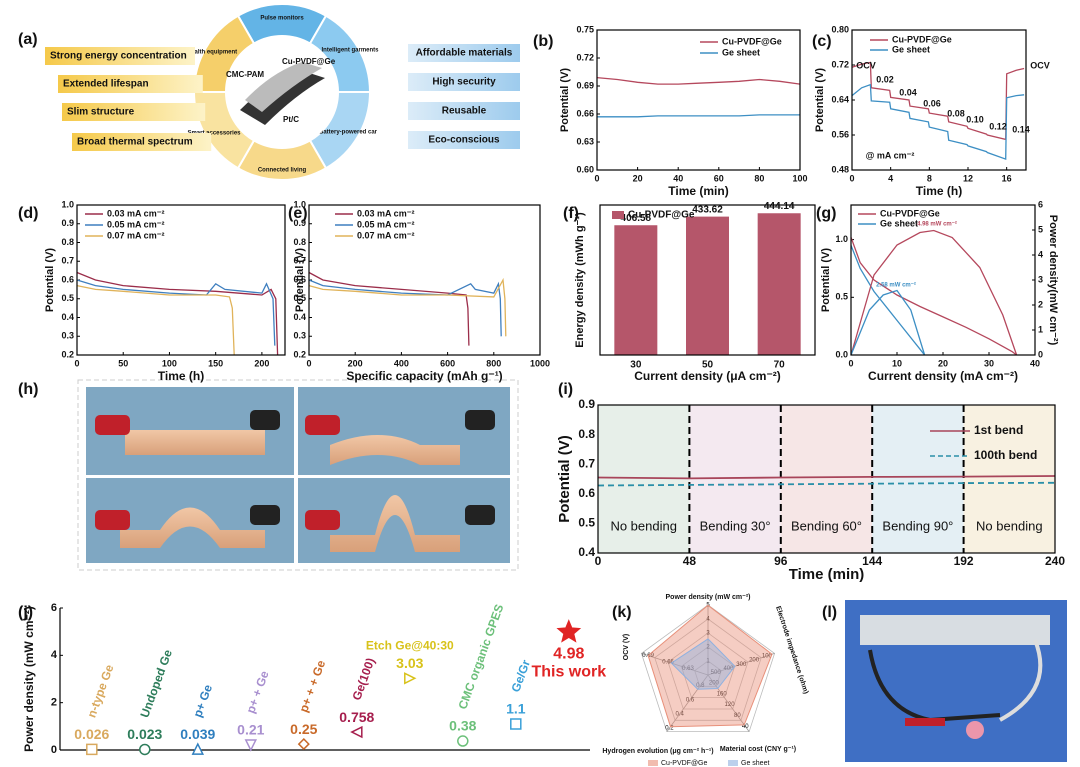  Describe the element at coordinates (54, 750) in the screenshot. I see `y-tick-label: 0` at that location.